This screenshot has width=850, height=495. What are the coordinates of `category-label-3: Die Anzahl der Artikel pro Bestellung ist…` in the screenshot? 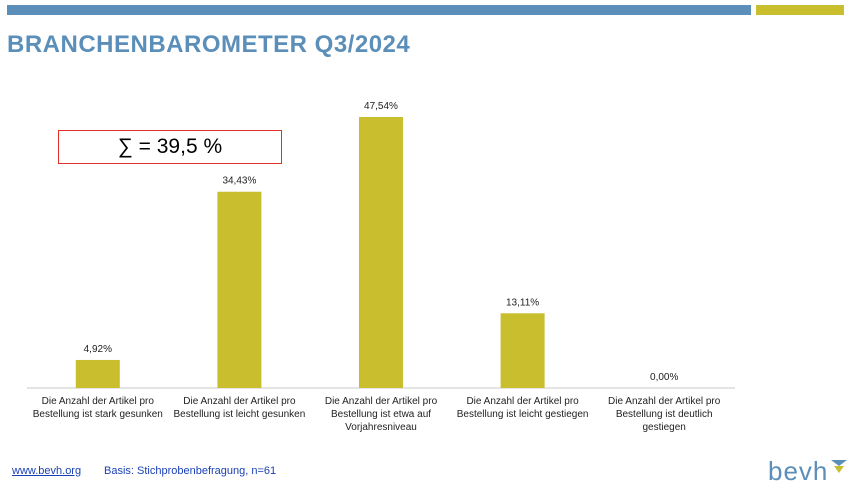 It's located at (381, 414).